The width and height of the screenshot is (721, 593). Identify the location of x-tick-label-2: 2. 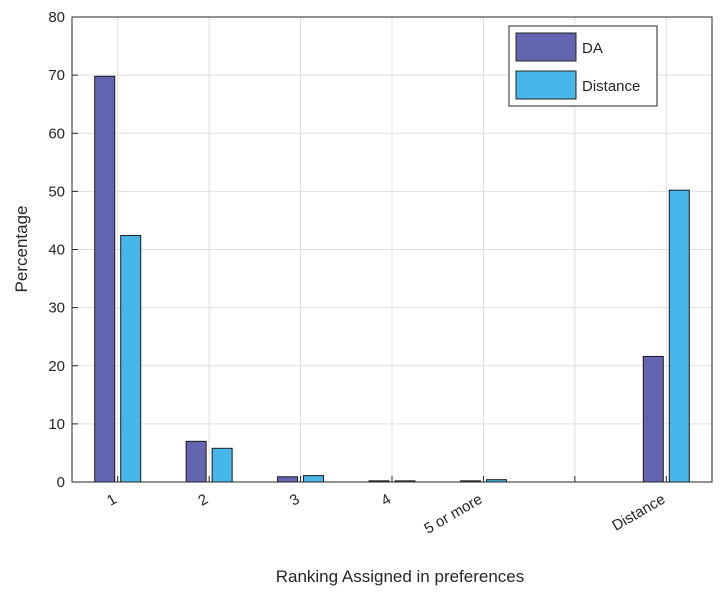
(203, 500).